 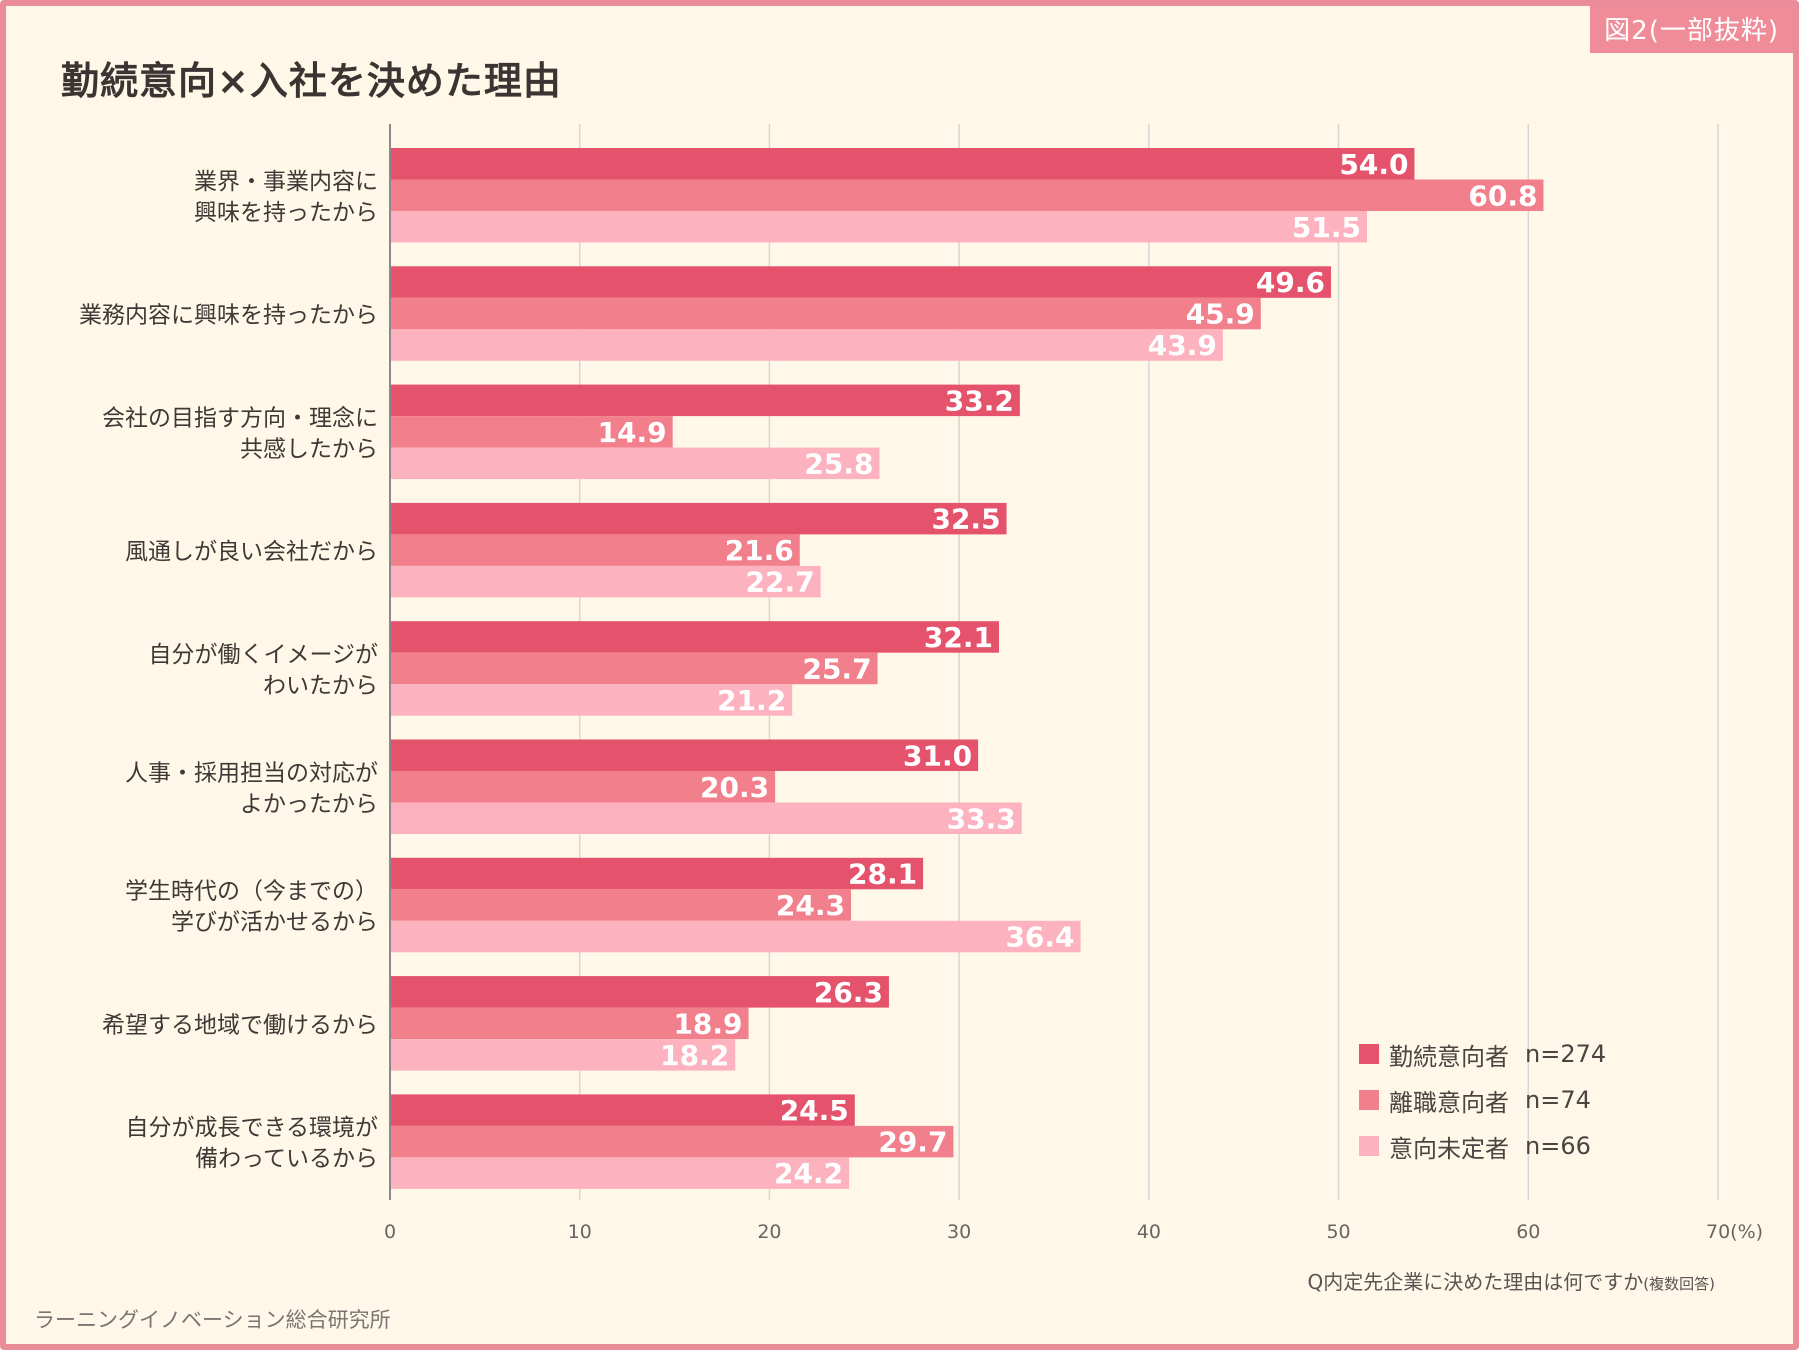 I want to click on category-label: わいたから, so click(x=320, y=686).